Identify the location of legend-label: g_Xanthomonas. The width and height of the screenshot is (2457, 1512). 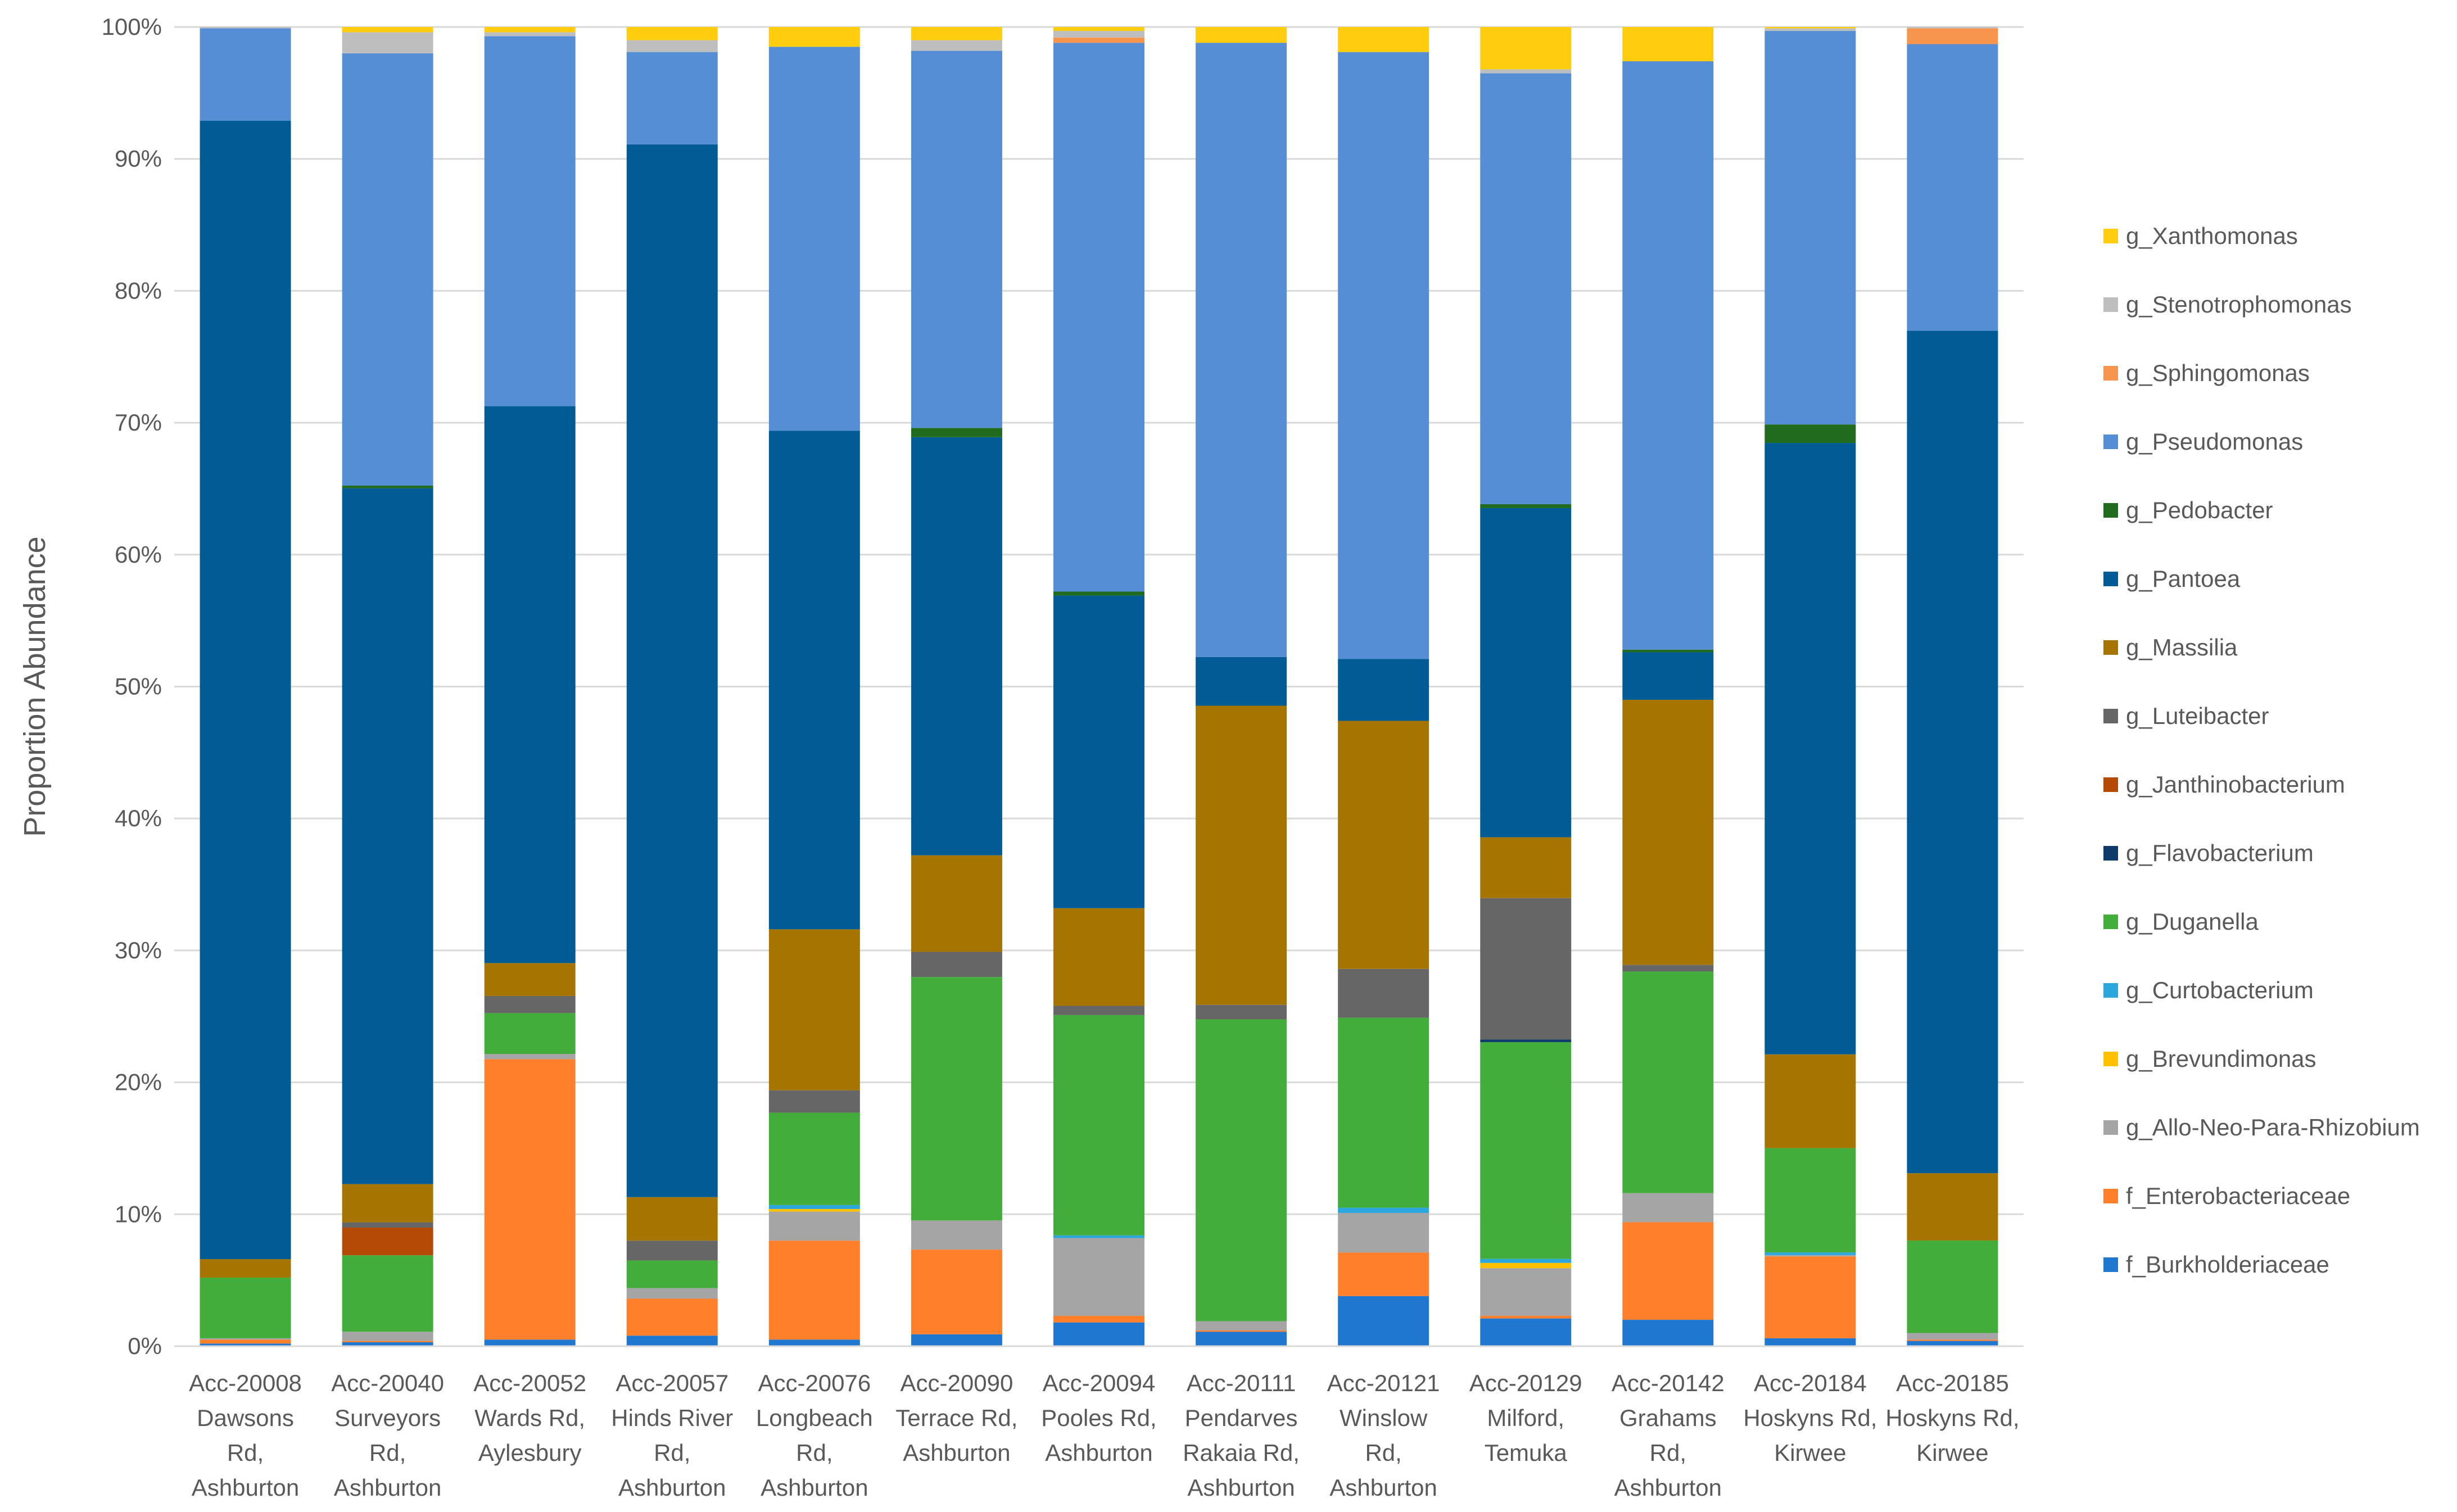
(2212, 236).